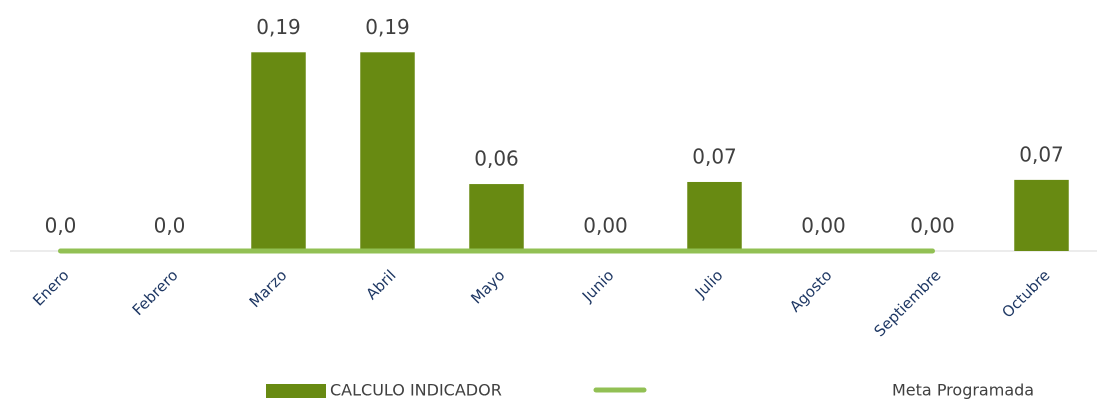 The height and width of the screenshot is (406, 1097). Describe the element at coordinates (907, 303) in the screenshot. I see `x-tick-label: Septiembre` at that location.